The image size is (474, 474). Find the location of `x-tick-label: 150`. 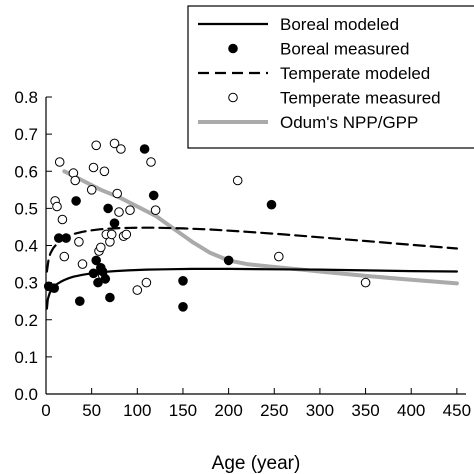

x-tick-label: 150 is located at coordinates (183, 410).